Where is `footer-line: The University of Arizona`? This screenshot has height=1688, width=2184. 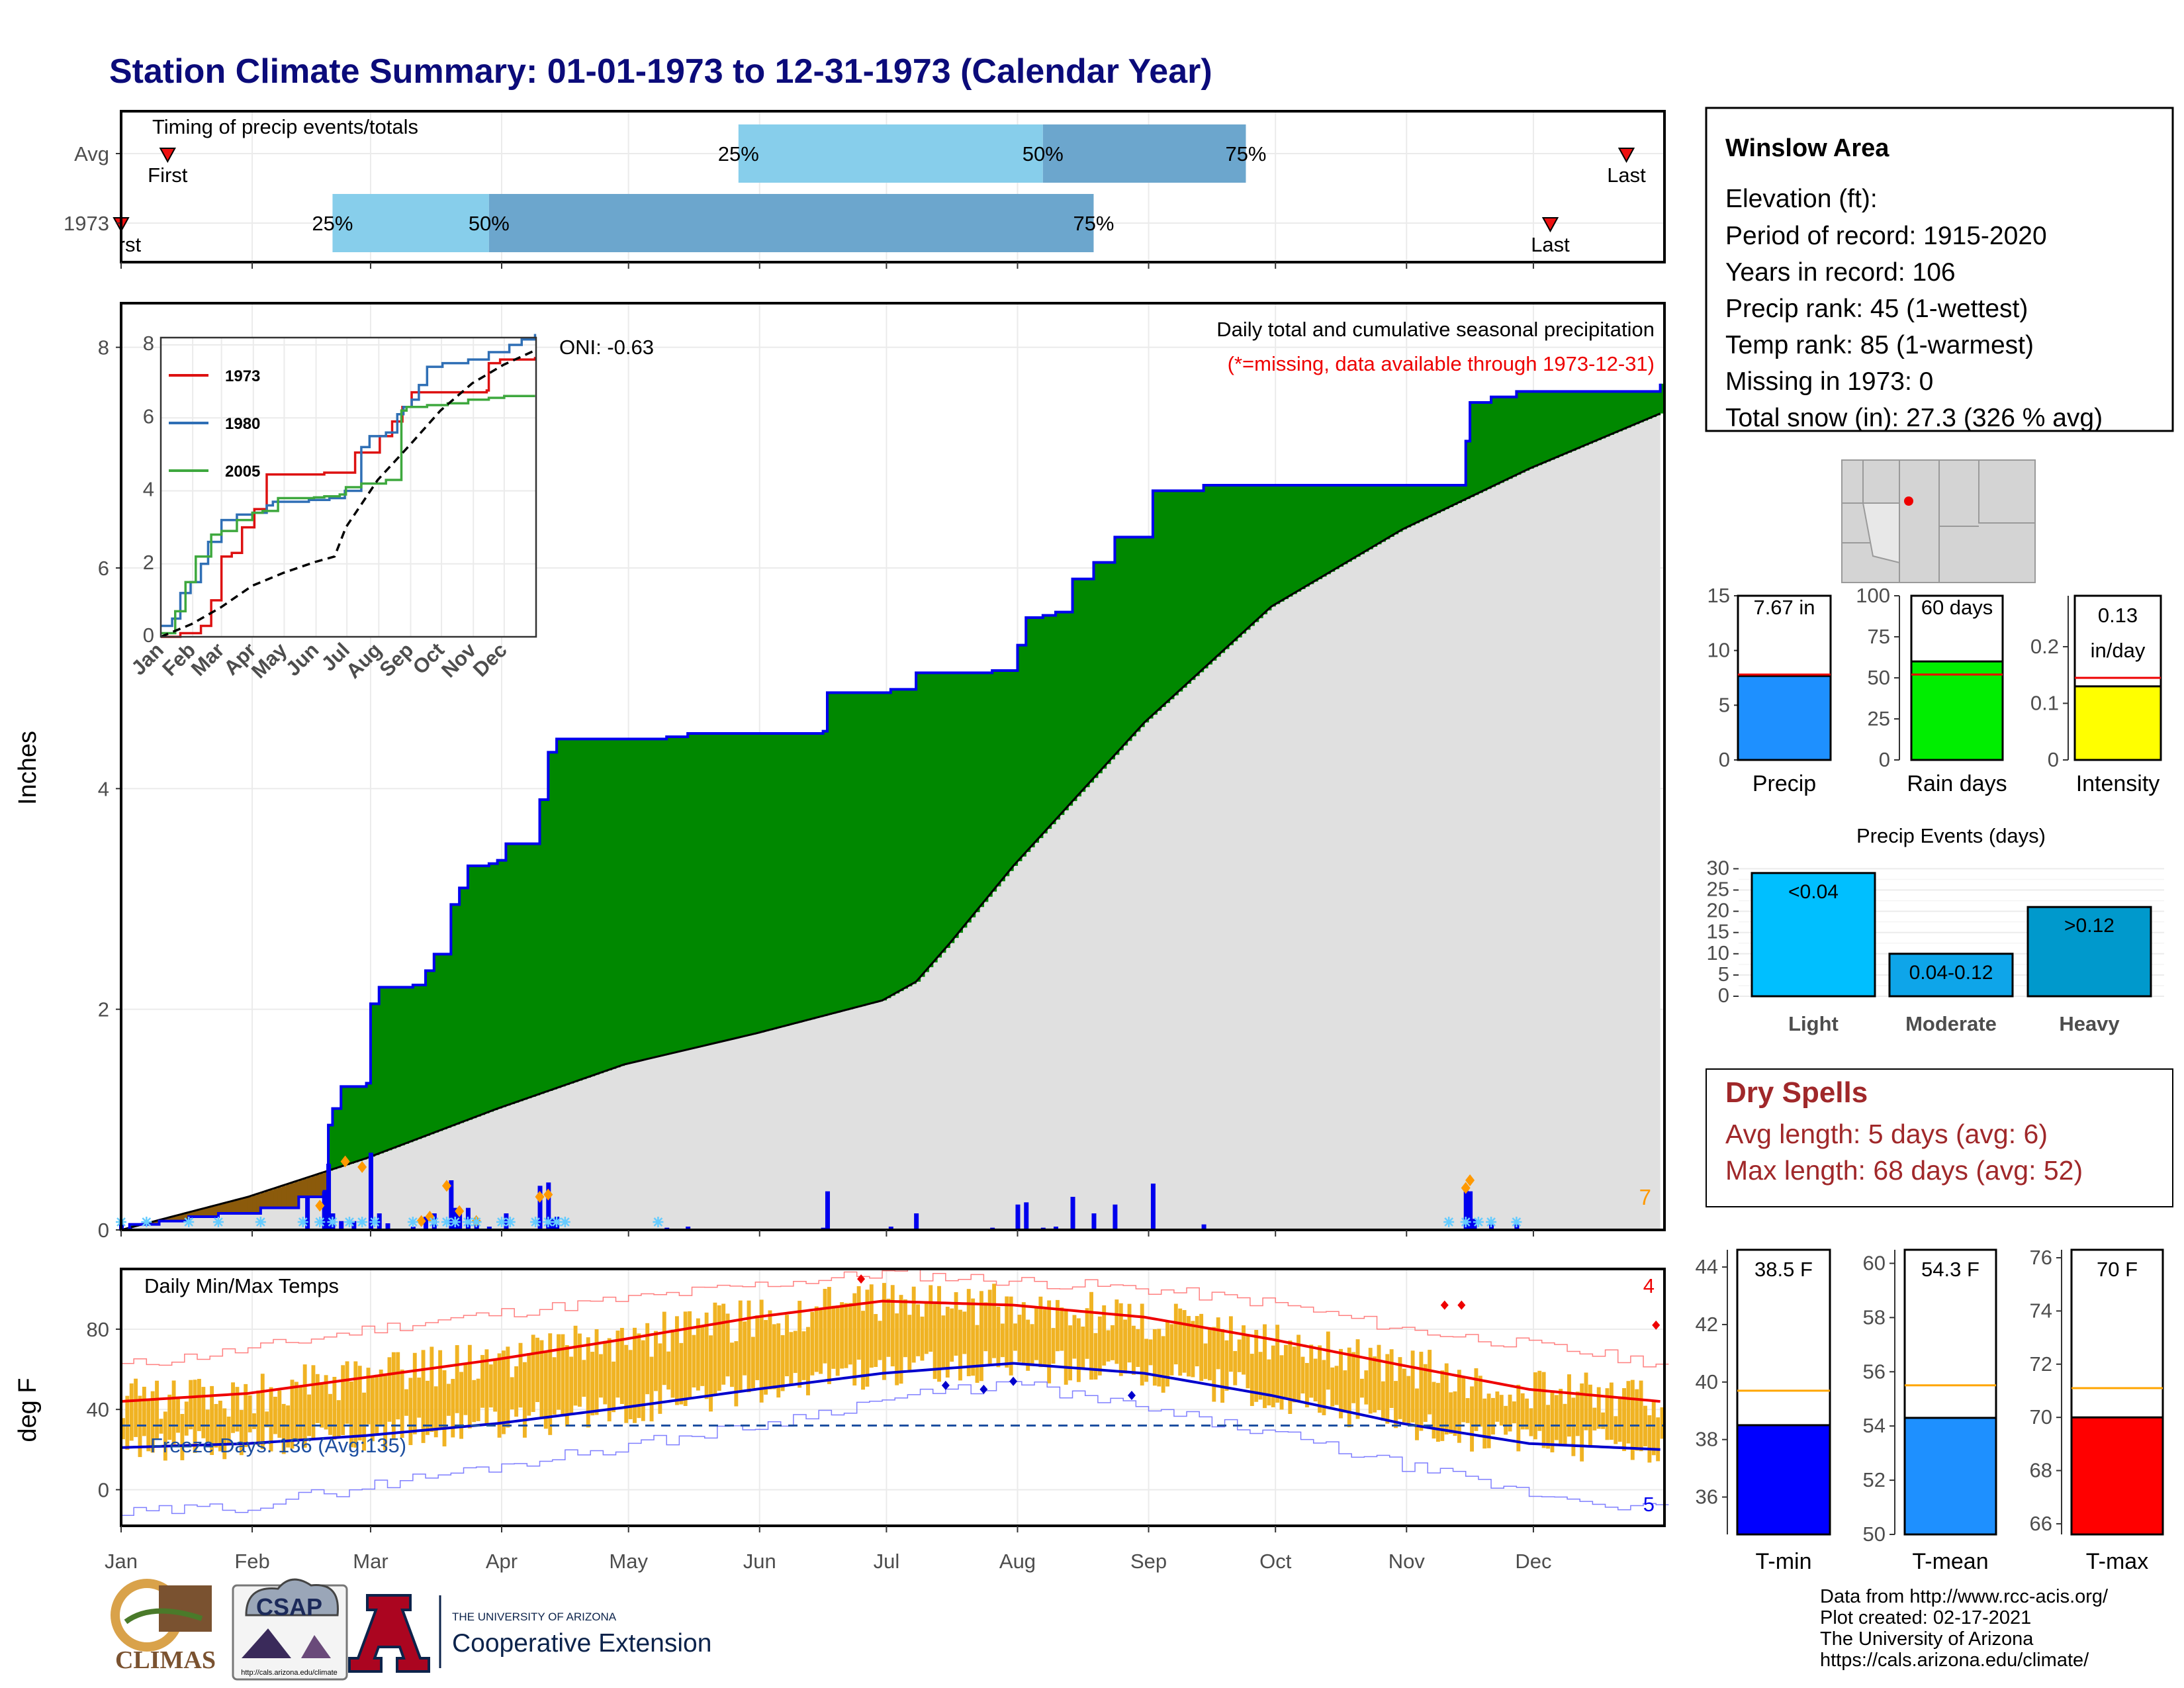 footer-line: The University of Arizona is located at coordinates (1927, 1639).